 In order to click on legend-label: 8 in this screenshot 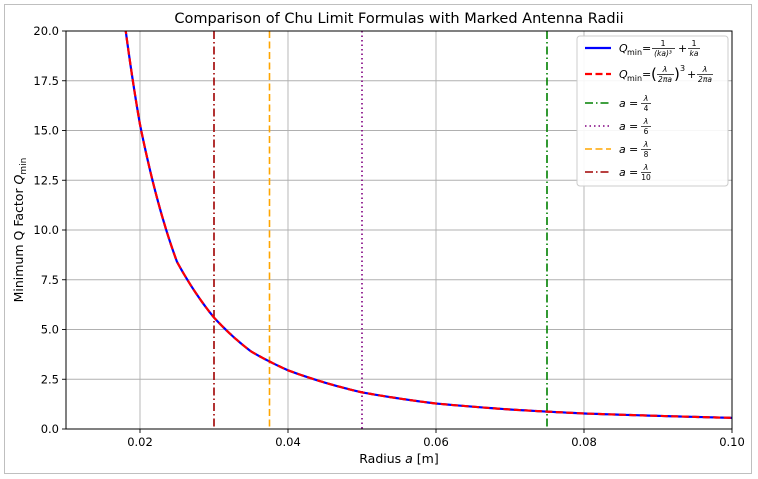, I will do `click(646, 154)`.